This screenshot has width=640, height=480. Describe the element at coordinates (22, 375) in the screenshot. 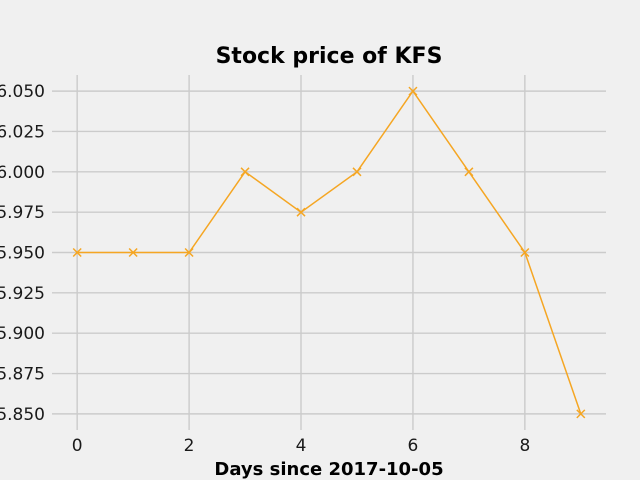

I see `y-tick-label: 5.875` at that location.